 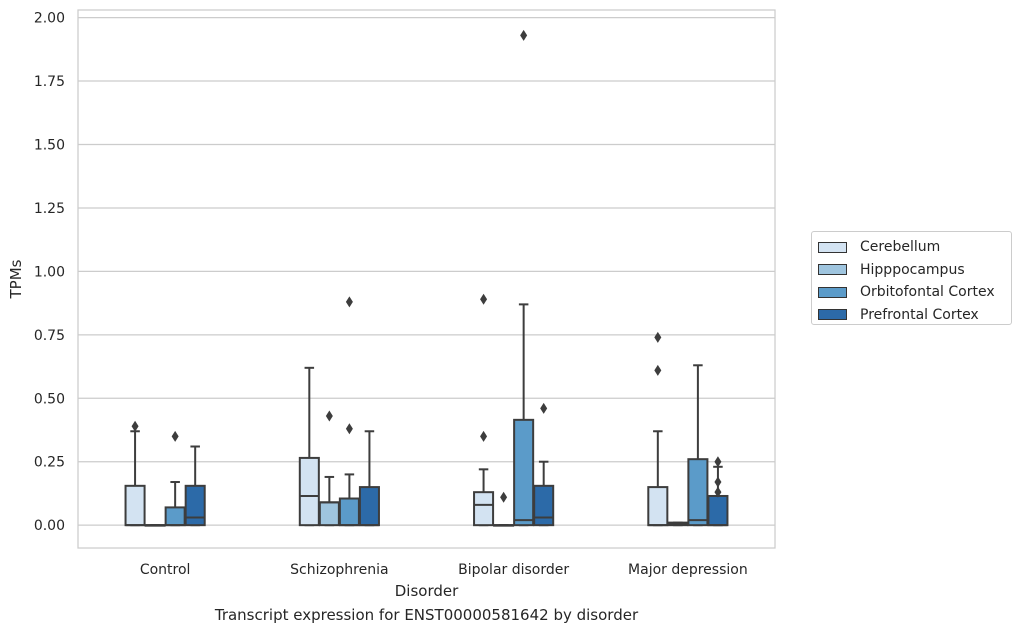 I want to click on legend-item: Prefrontal Cortex, so click(x=898, y=315).